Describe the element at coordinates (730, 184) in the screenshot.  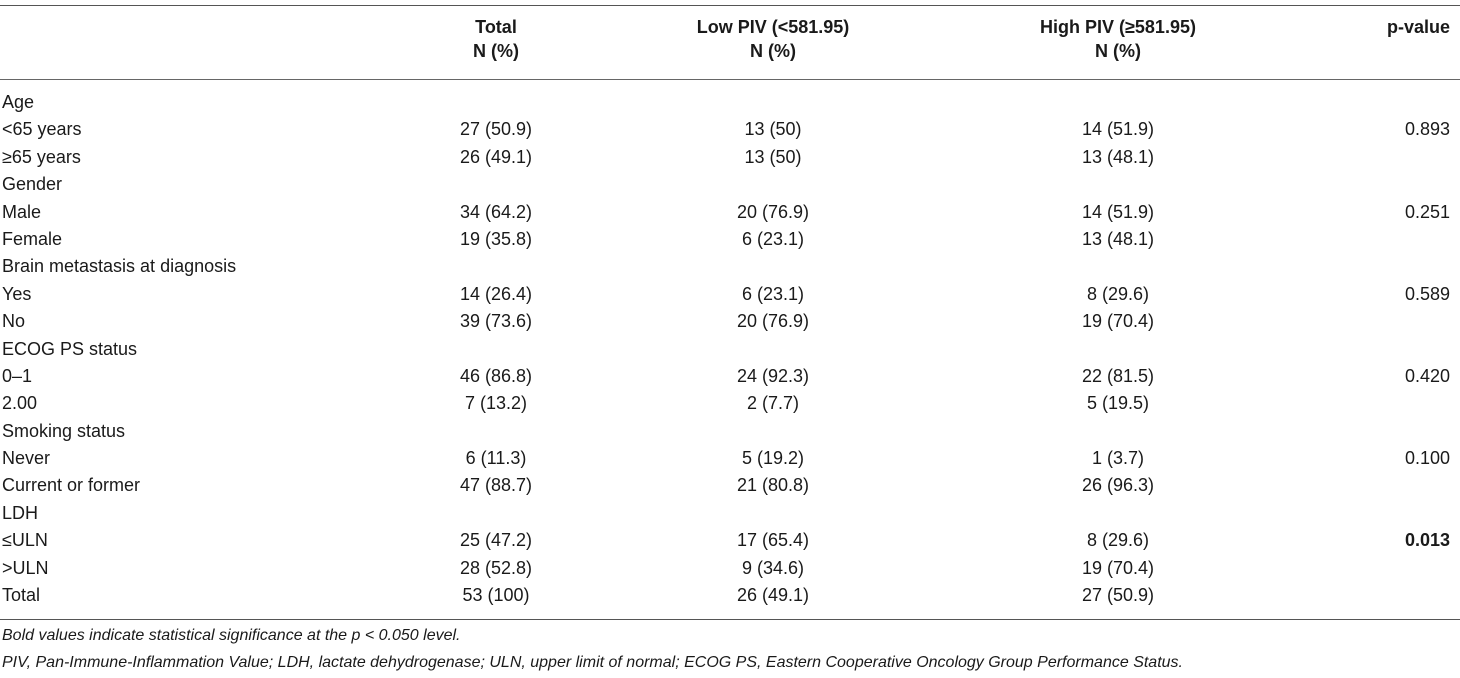
I see `table-row: Gender` at that location.